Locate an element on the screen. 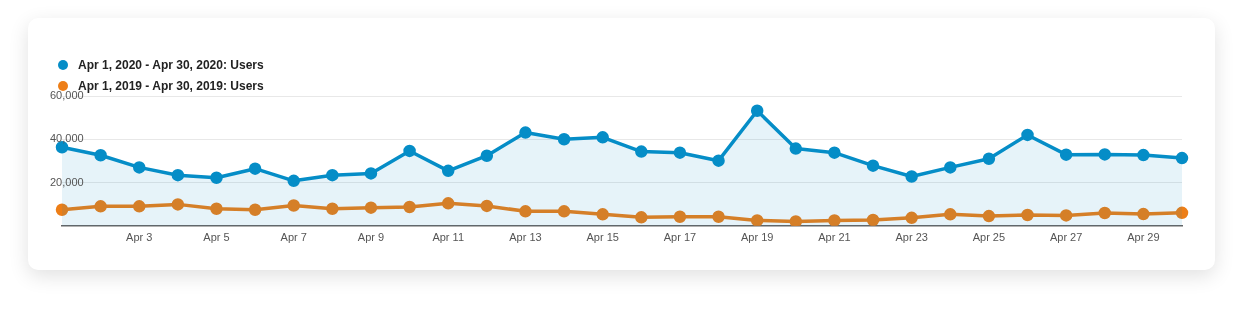 The height and width of the screenshot is (310, 1244). x-tick-label: Apr 15 is located at coordinates (602, 237).